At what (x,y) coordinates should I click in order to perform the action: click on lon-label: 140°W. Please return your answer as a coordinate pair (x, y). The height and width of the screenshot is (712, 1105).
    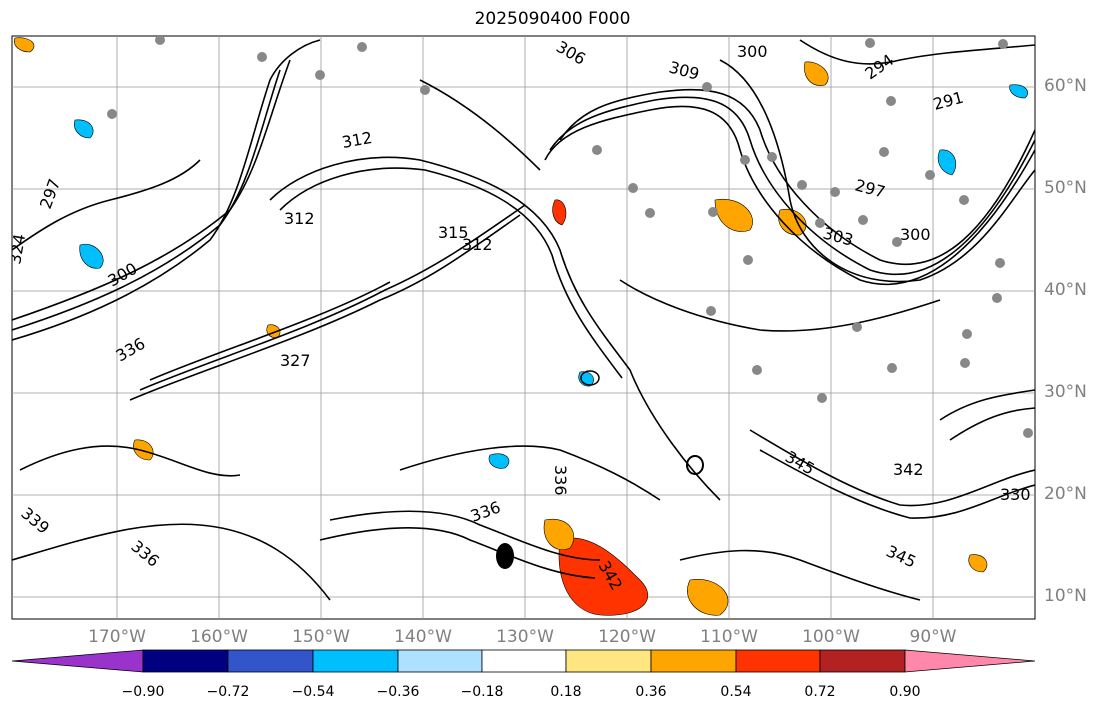
    Looking at the image, I should click on (423, 637).